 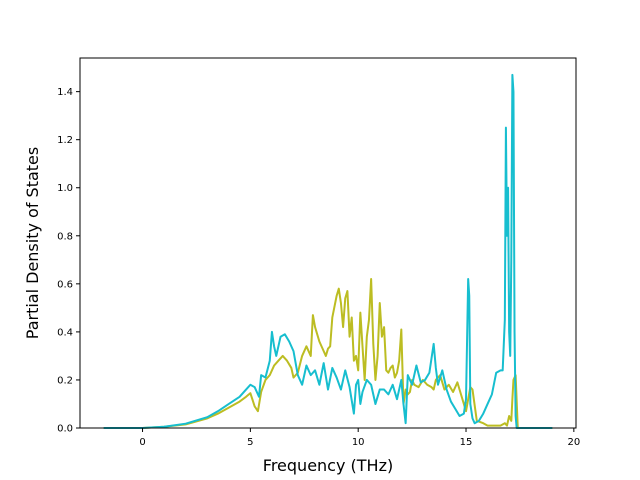 I want to click on y-axis-label: Partial Density of States, so click(x=32, y=243).